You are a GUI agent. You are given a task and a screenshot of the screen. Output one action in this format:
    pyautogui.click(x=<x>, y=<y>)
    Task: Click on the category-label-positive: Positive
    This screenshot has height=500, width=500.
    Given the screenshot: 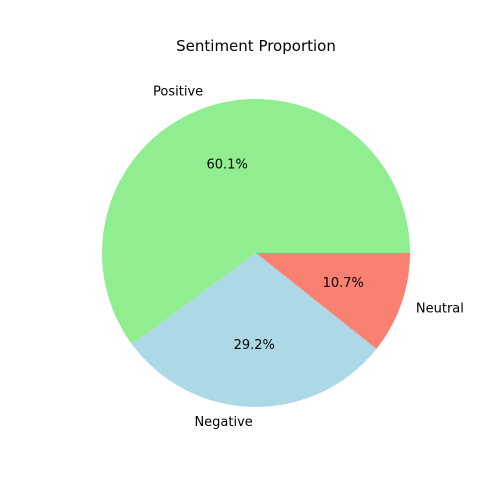 What is the action you would take?
    pyautogui.click(x=178, y=92)
    